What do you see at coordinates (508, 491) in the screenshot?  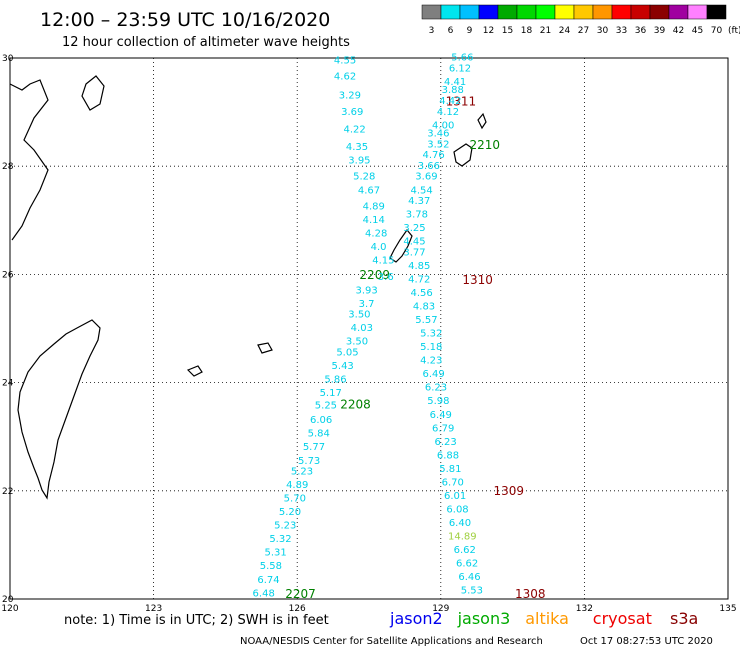 I see `track-pass-label: 1309` at bounding box center [508, 491].